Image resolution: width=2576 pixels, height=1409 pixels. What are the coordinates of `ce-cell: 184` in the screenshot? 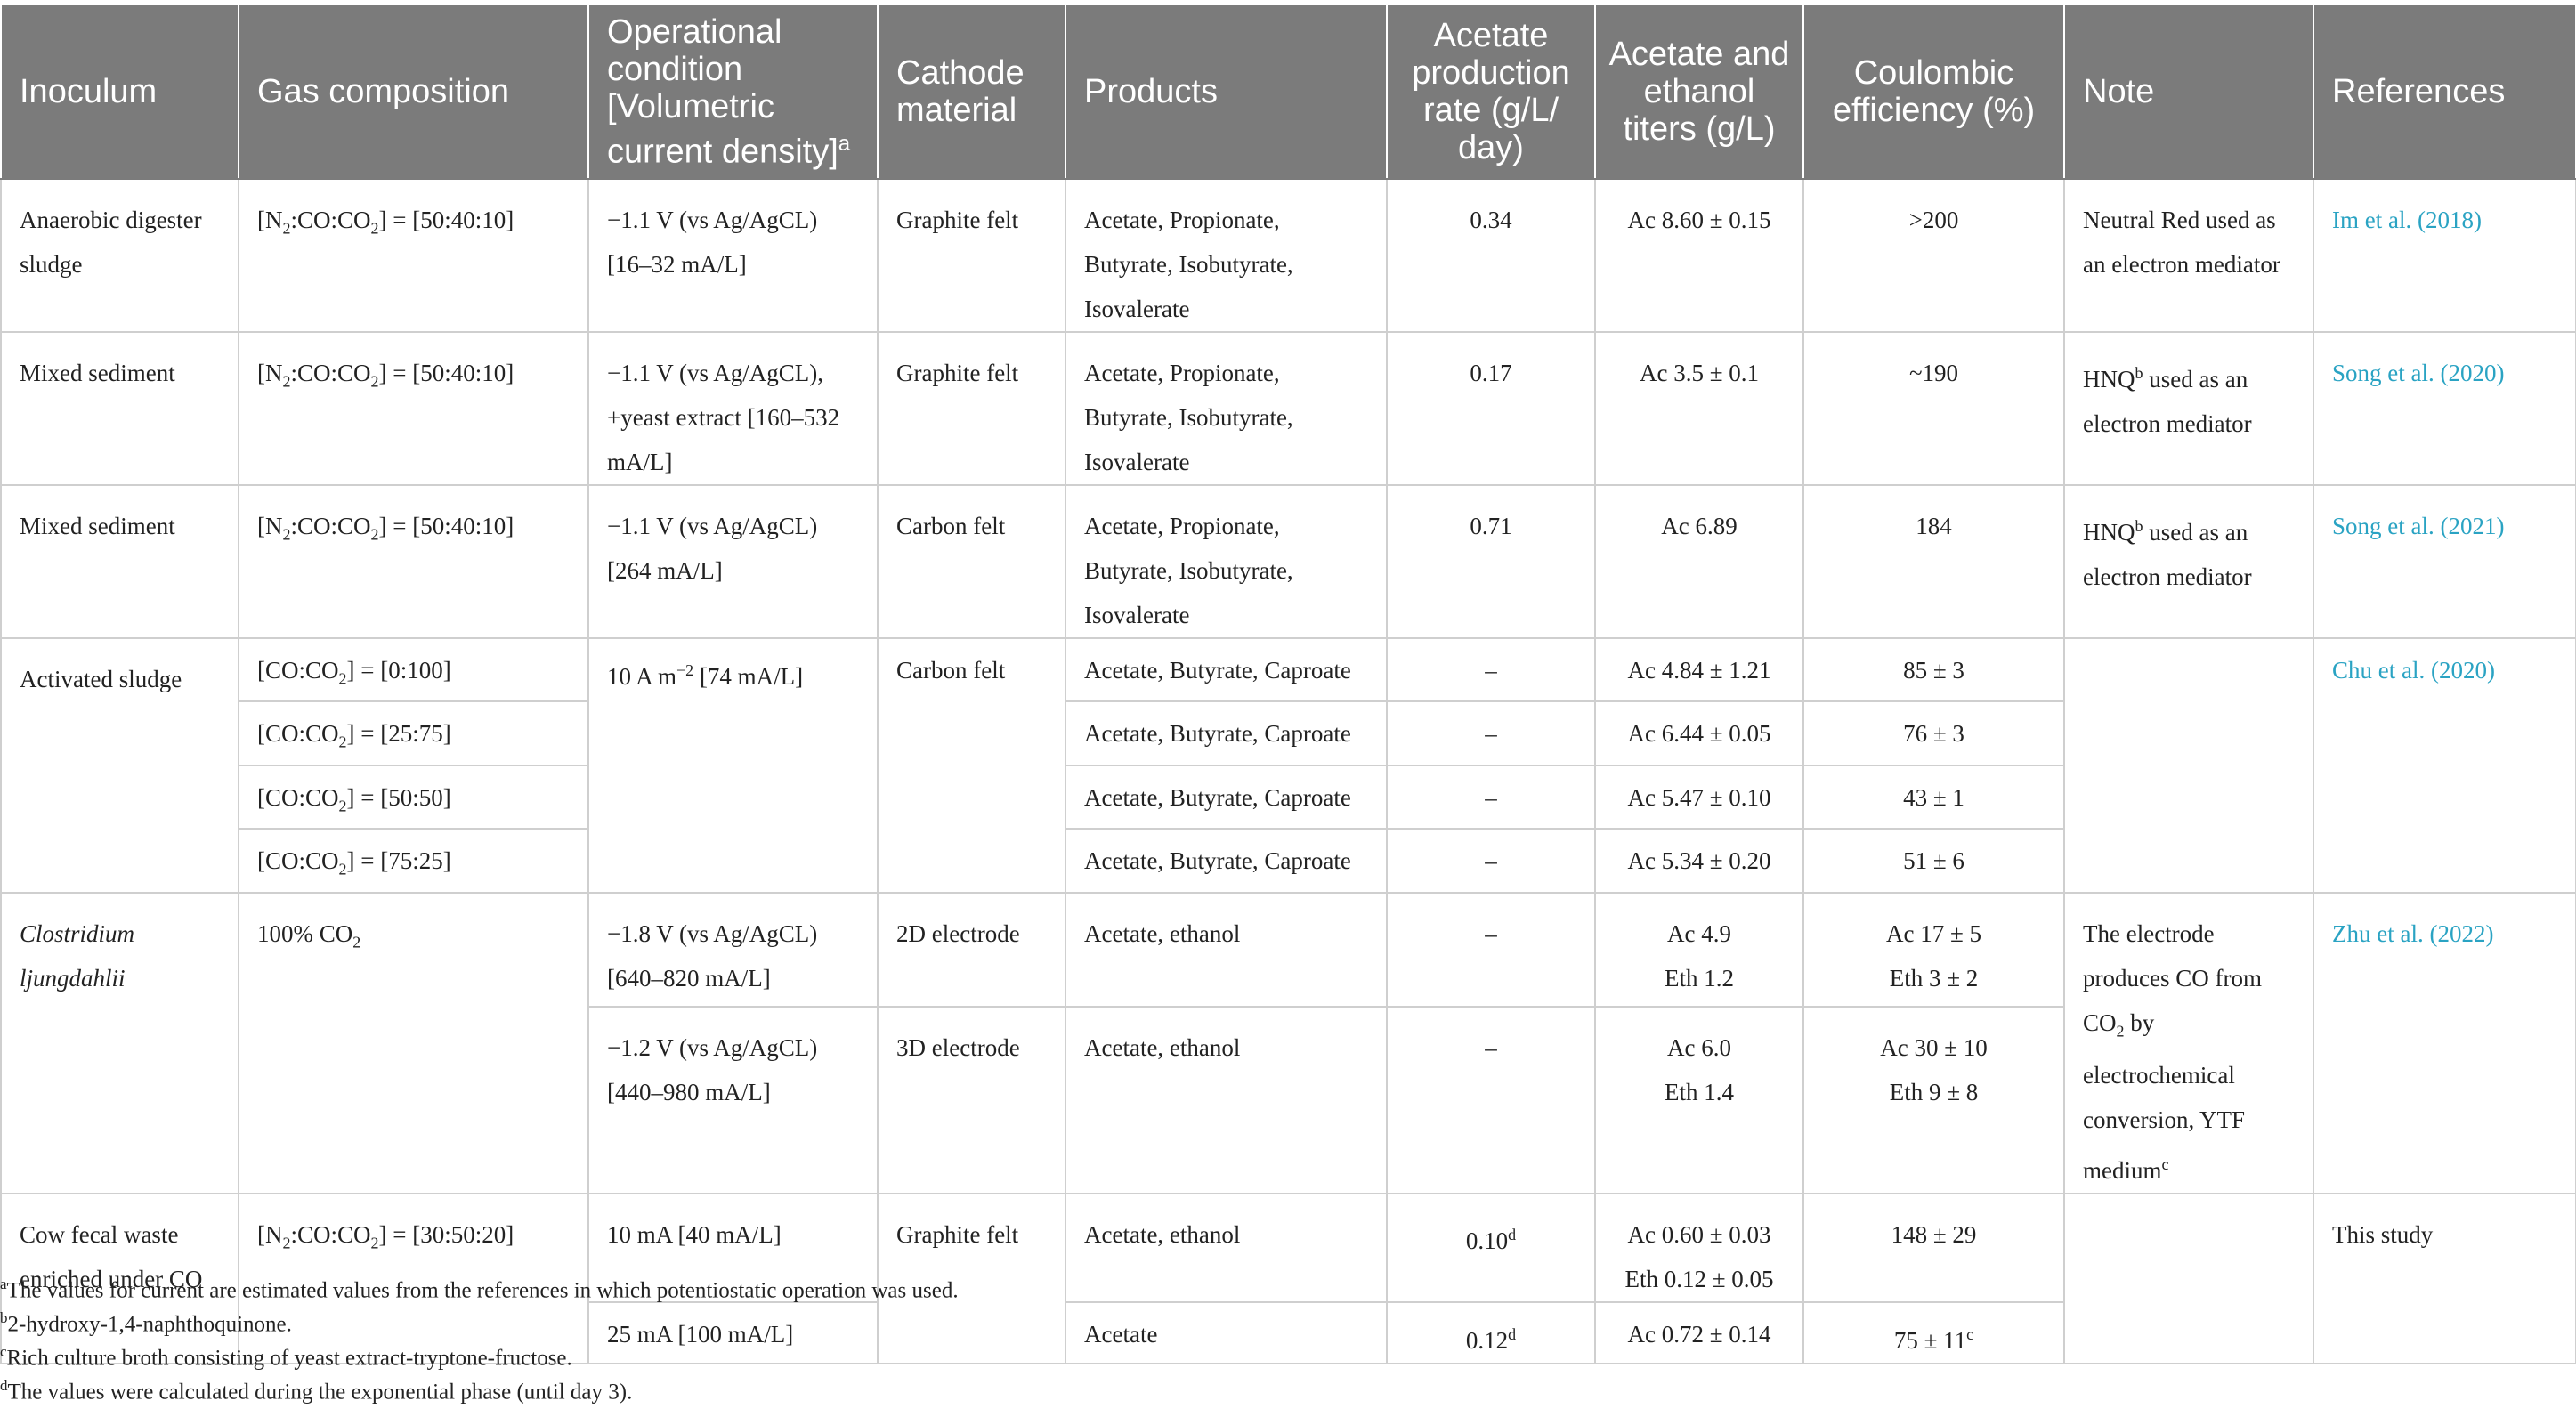 It's located at (1934, 561).